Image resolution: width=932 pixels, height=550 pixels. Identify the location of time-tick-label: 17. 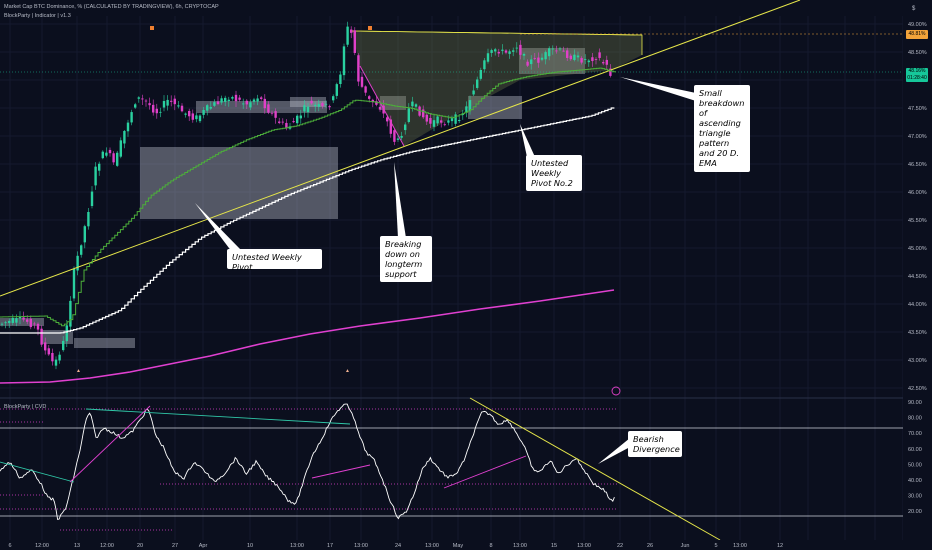
(330, 546).